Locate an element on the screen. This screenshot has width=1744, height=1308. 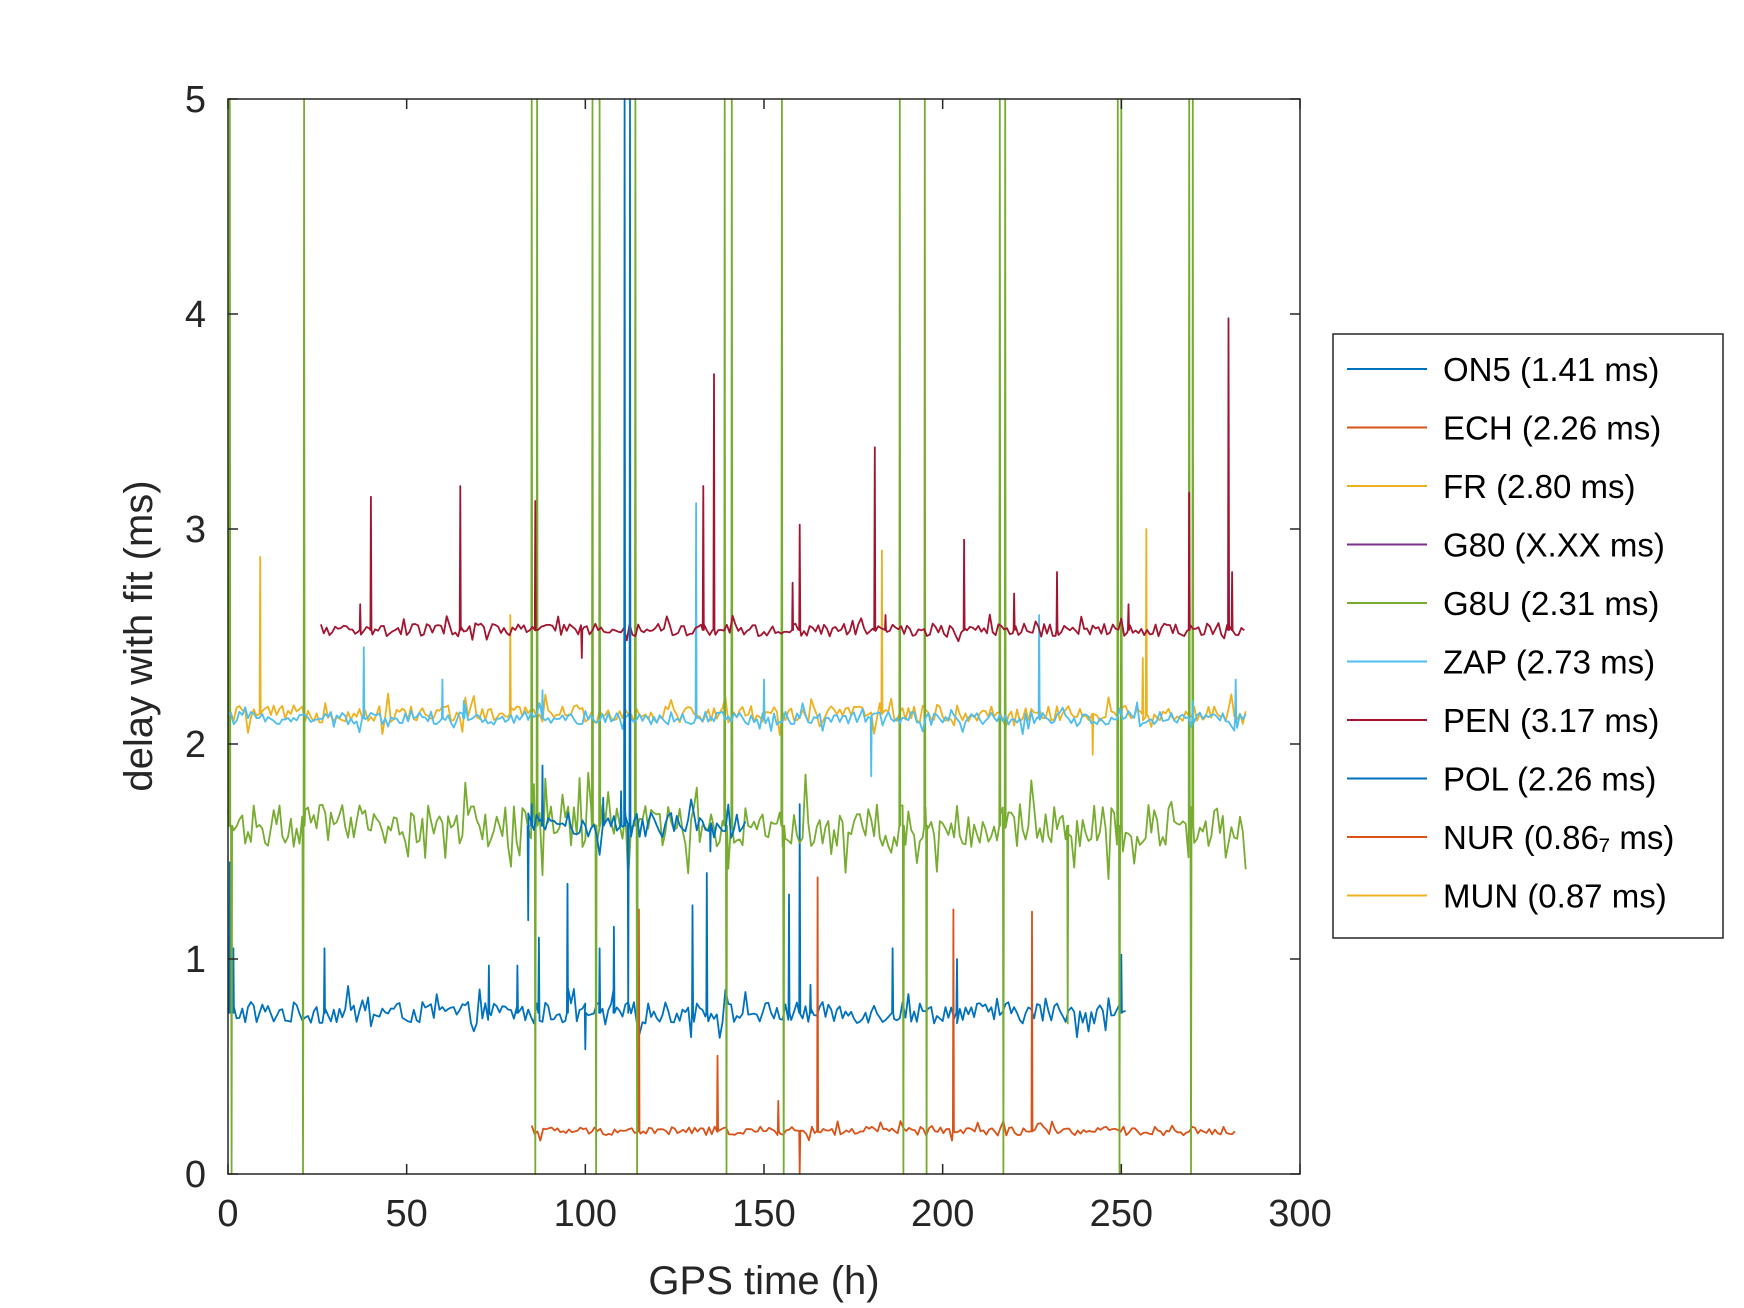
legend-label: ECH (2.26 ms) is located at coordinates (1552, 428).